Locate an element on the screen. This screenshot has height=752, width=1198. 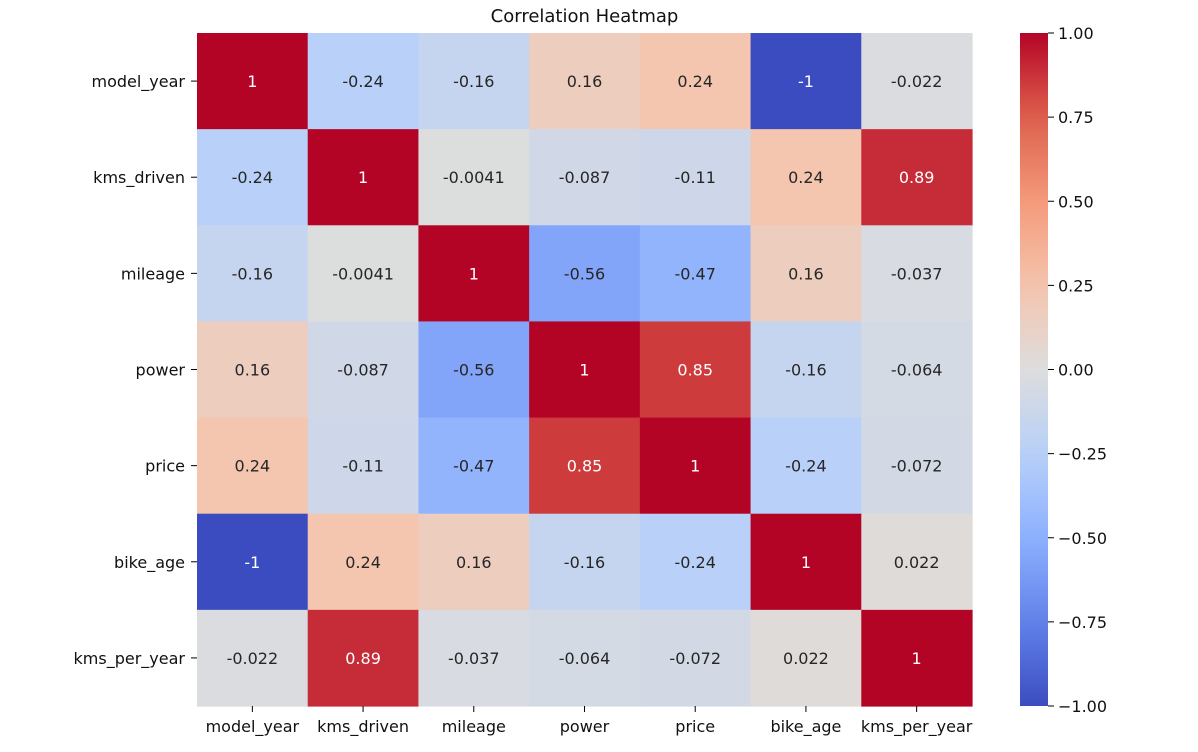
cell-value-label: -0.11 is located at coordinates (362, 466).